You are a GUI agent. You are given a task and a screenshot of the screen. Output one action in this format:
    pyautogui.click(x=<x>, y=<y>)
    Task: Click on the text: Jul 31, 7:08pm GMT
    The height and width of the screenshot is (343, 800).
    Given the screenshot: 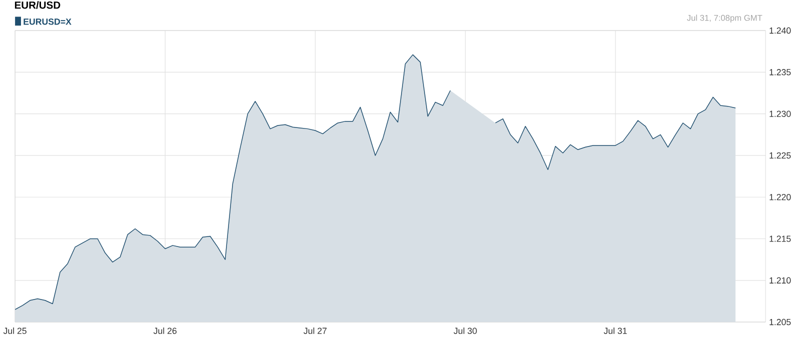 What is the action you would take?
    pyautogui.click(x=724, y=18)
    